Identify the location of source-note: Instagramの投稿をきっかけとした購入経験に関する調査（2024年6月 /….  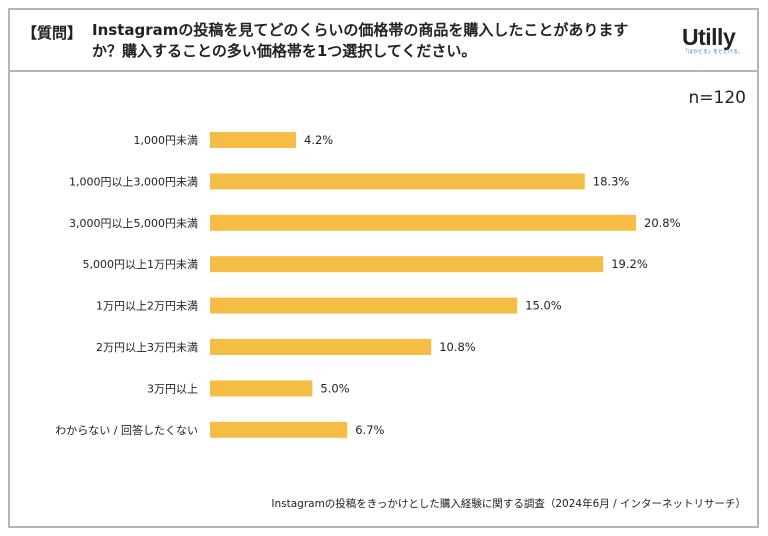
(508, 504).